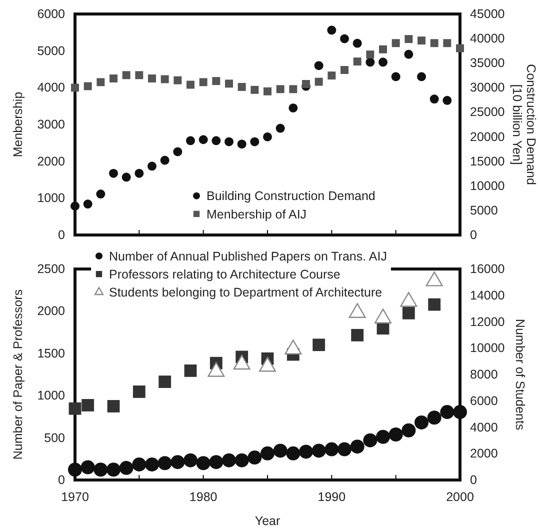 This screenshot has width=538, height=532. What do you see at coordinates (51, 87) in the screenshot?
I see `y-tick-label: 4000` at bounding box center [51, 87].